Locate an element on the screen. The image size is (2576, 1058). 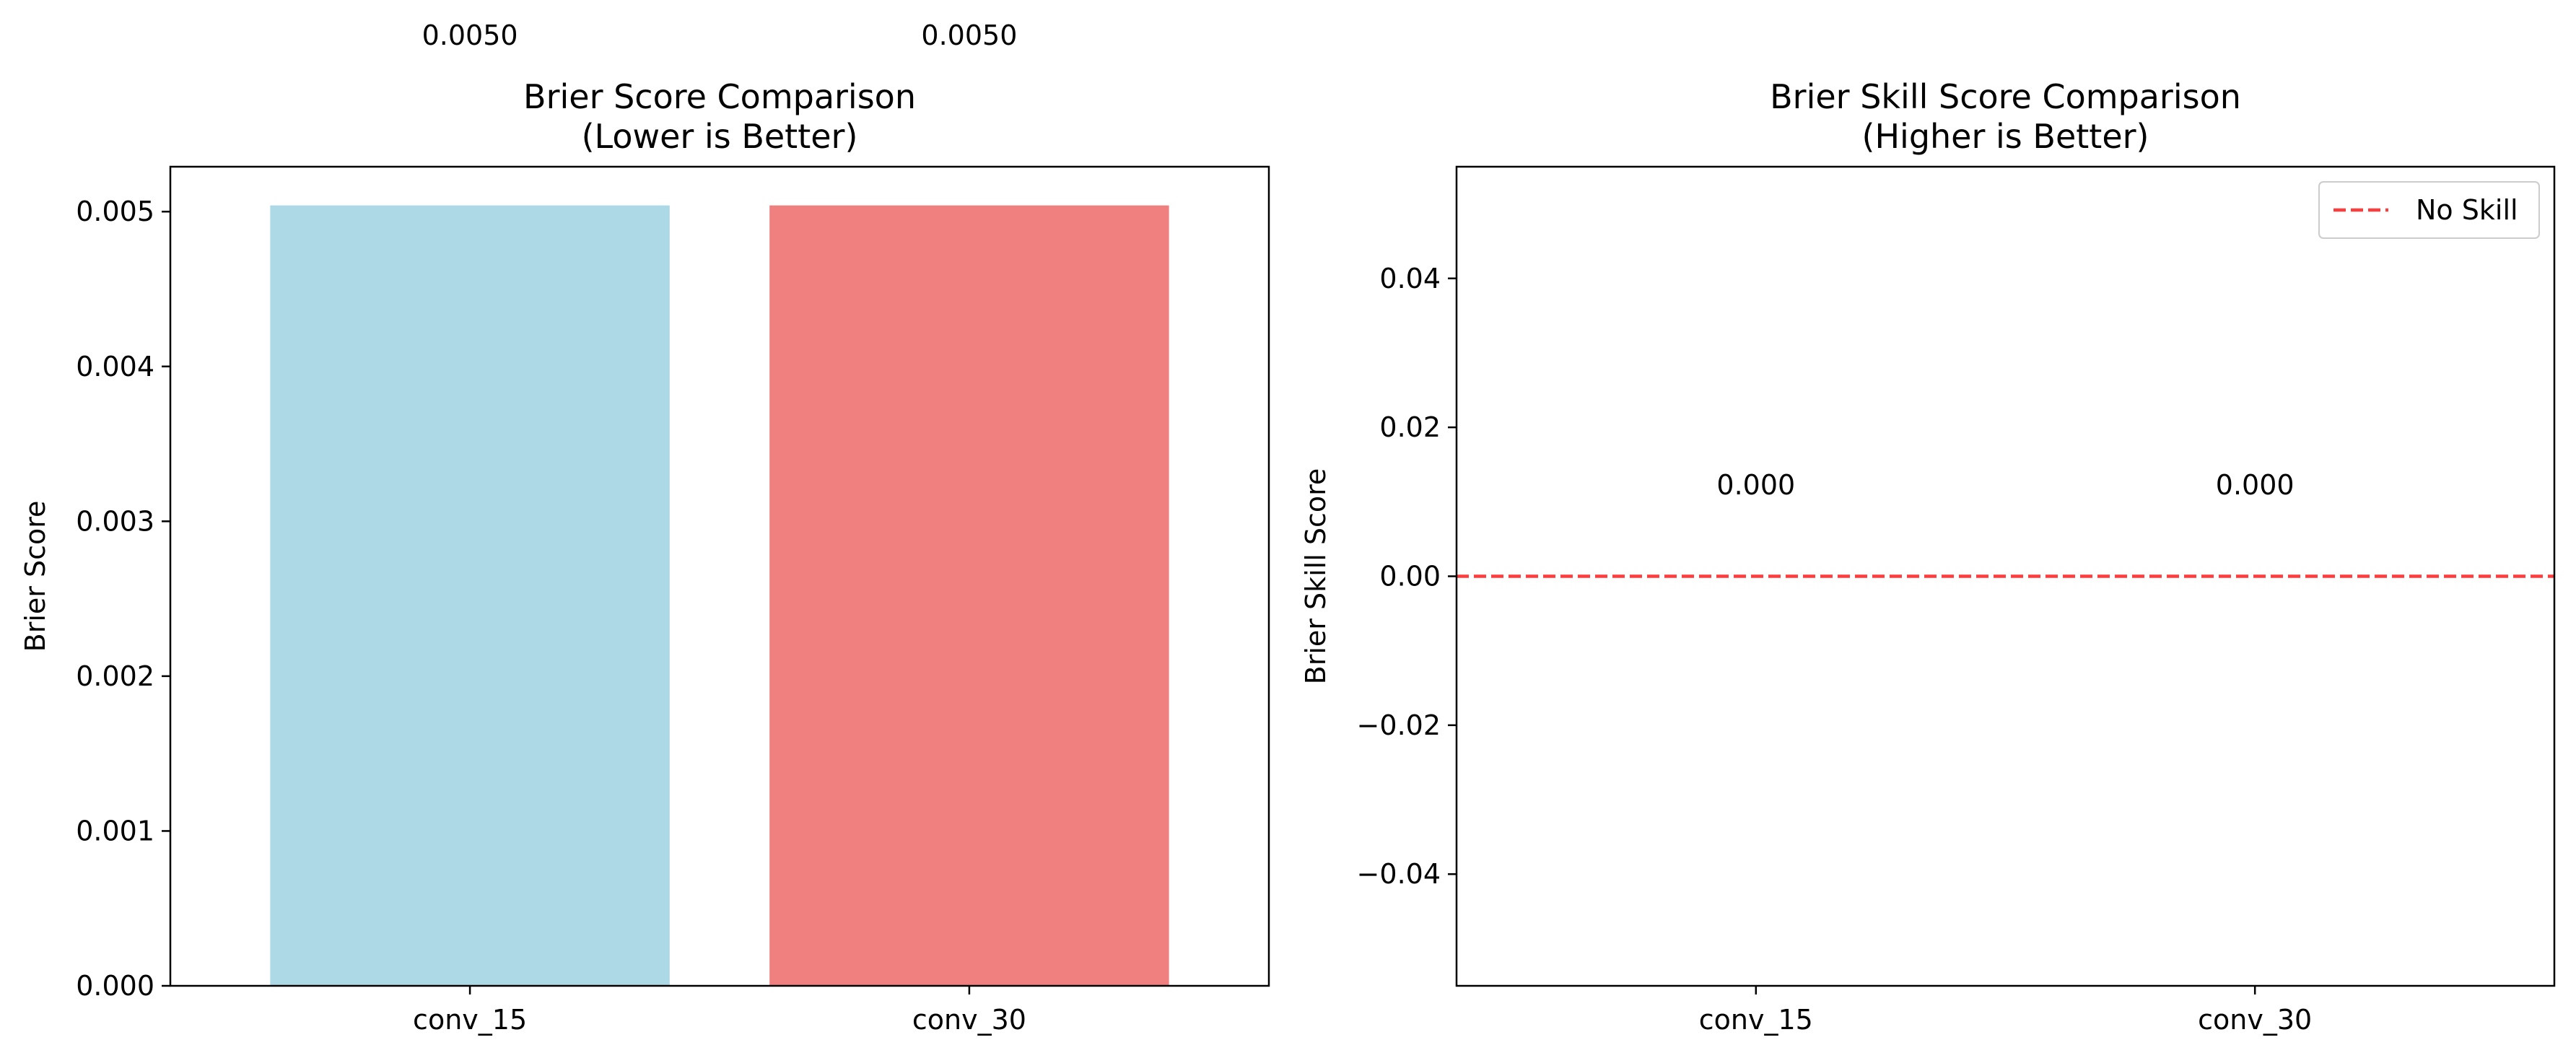
legend-label: No Skill is located at coordinates (2467, 210).